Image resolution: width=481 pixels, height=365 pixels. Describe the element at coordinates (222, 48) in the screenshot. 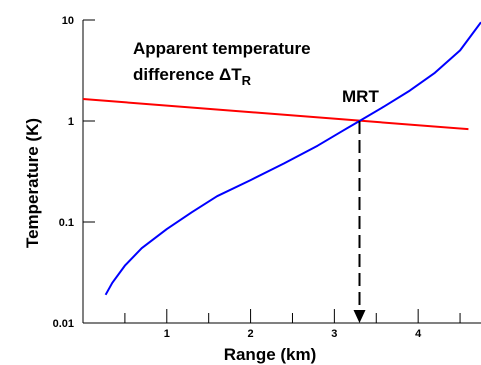

I see `annotation-line-1: Apparent temperature` at that location.